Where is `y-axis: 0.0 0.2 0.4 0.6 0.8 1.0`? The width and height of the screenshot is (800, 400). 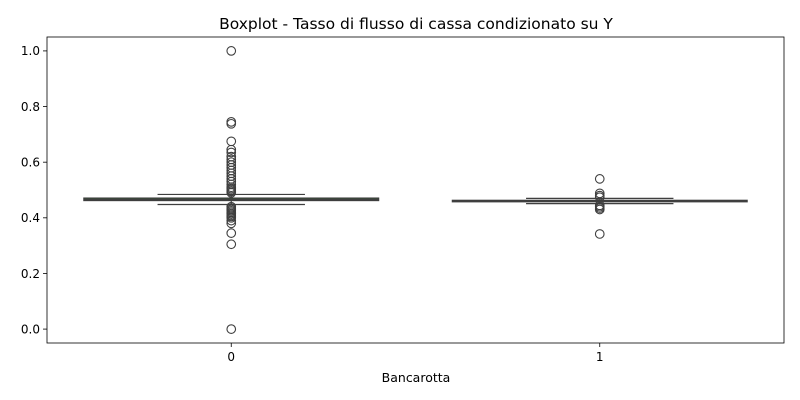 y-axis: 0.0 0.2 0.4 0.6 0.8 1.0 is located at coordinates (34, 190).